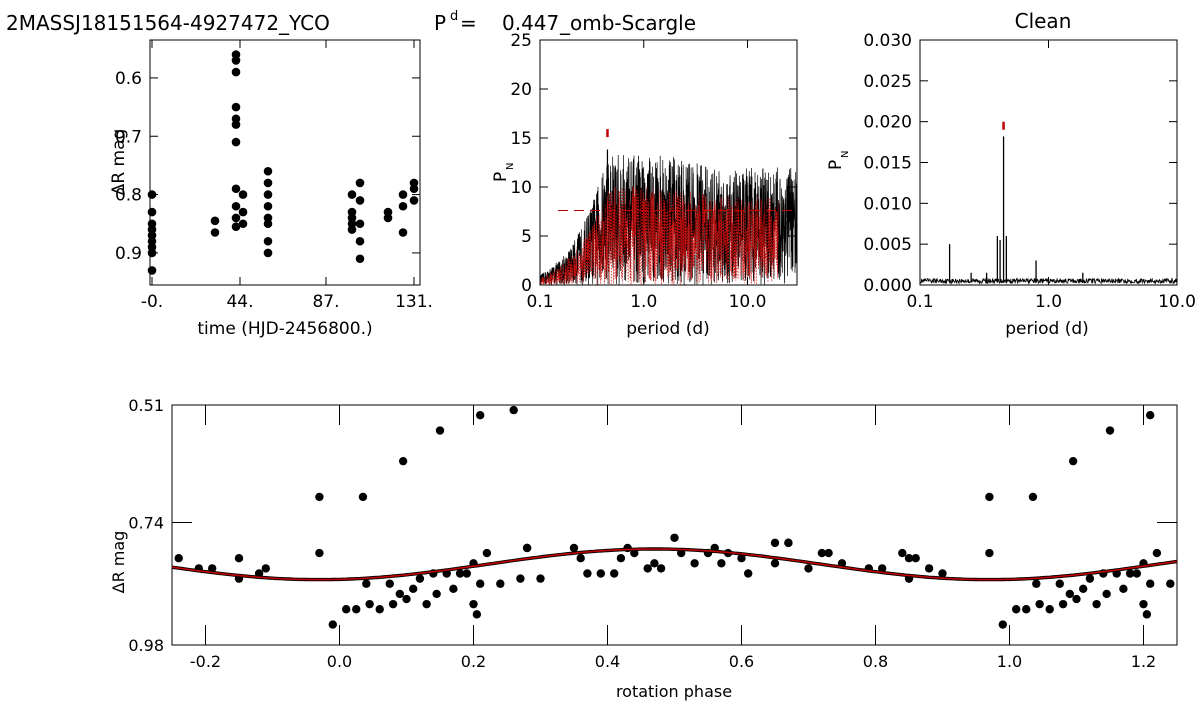 The image size is (1200, 710). I want to click on periodogram-ytick-label: 10, so click(521, 188).